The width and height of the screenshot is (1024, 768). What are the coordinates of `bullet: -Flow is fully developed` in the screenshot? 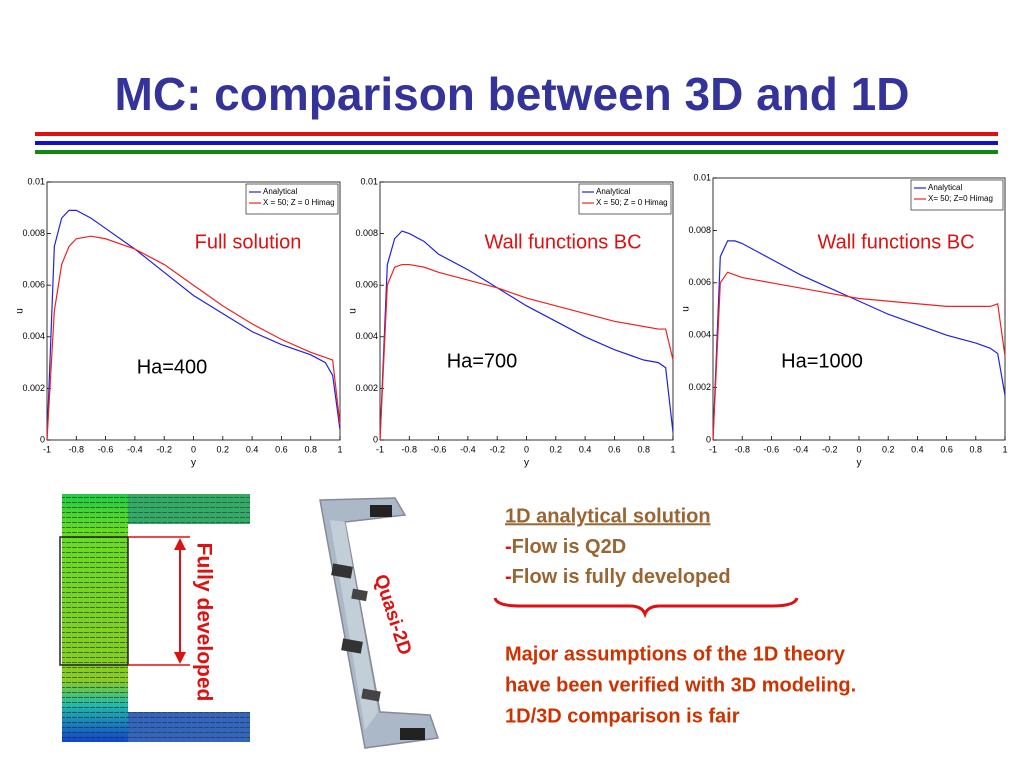 It's located at (618, 577).